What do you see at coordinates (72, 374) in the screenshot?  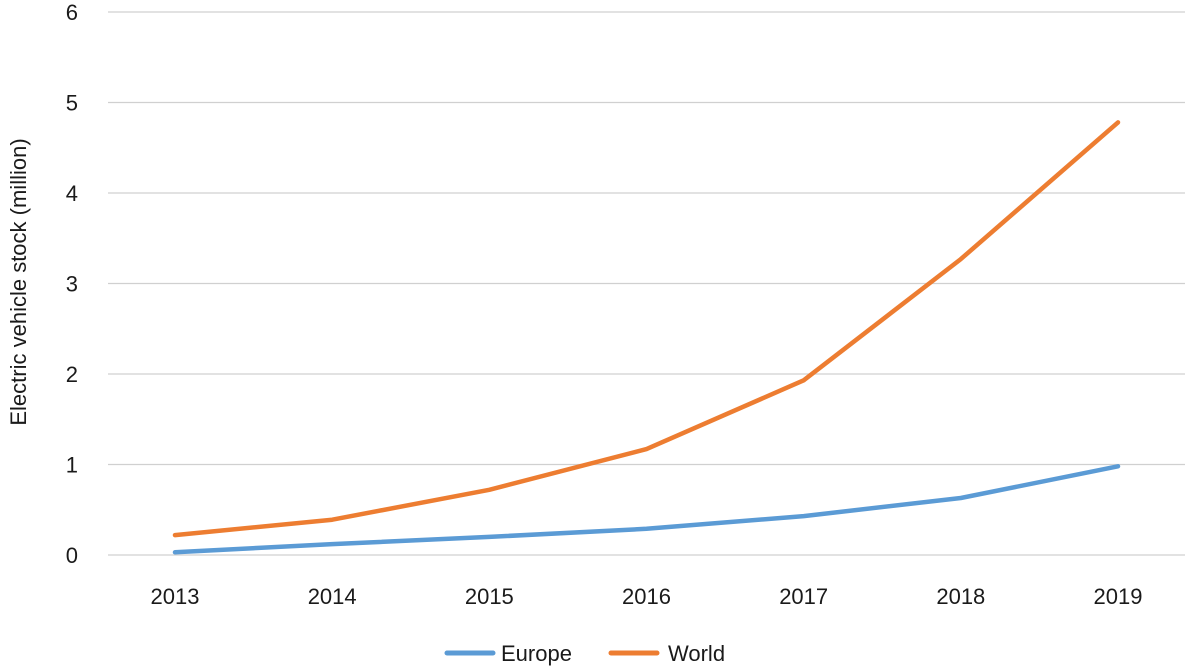 I see `y-tick-label: 2` at bounding box center [72, 374].